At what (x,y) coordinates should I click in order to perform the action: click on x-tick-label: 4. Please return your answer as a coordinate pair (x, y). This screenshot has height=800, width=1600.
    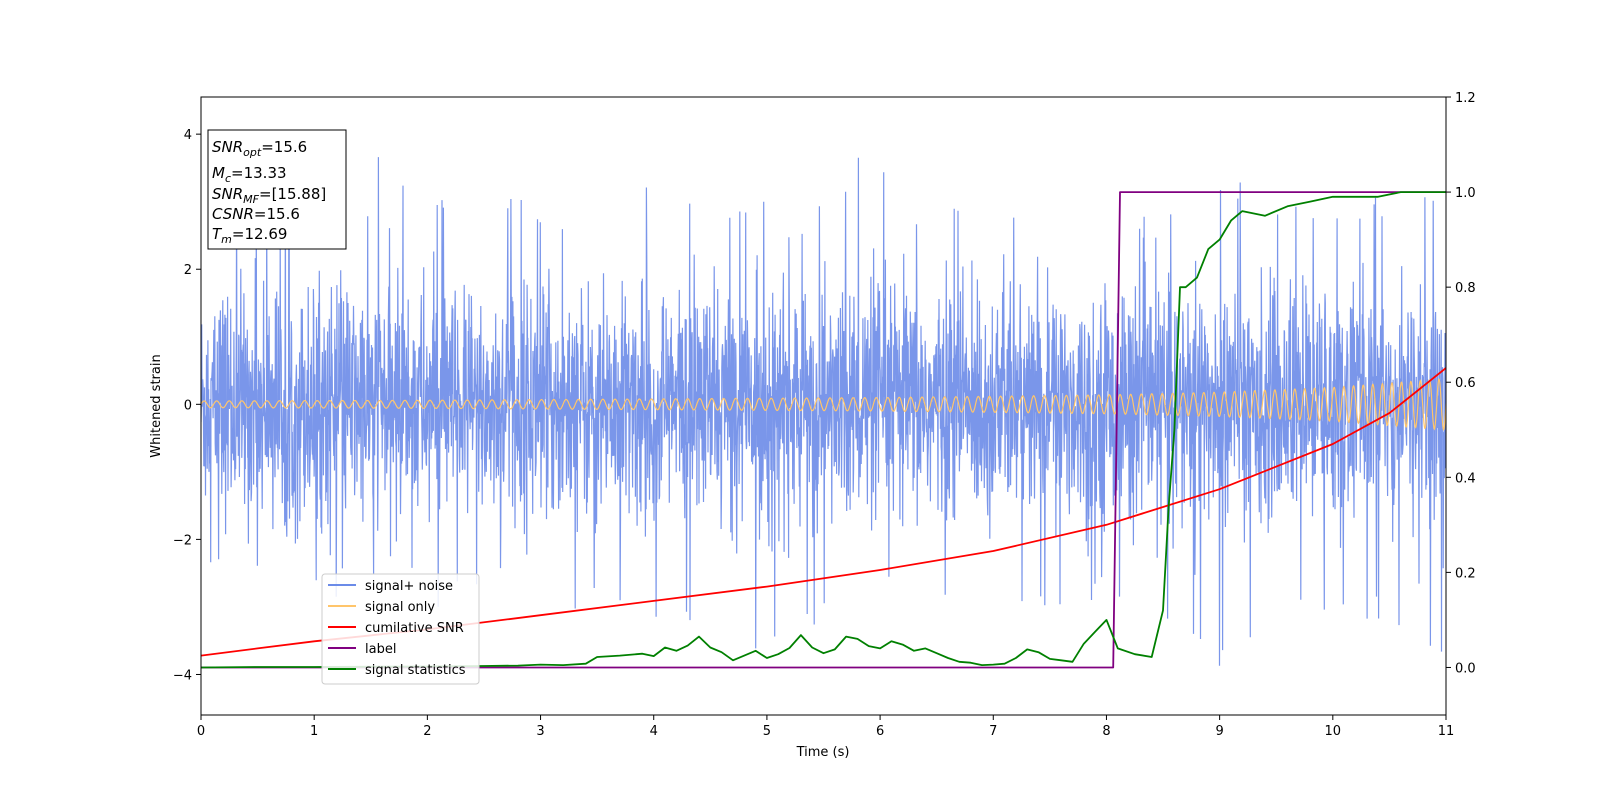
    Looking at the image, I should click on (654, 731).